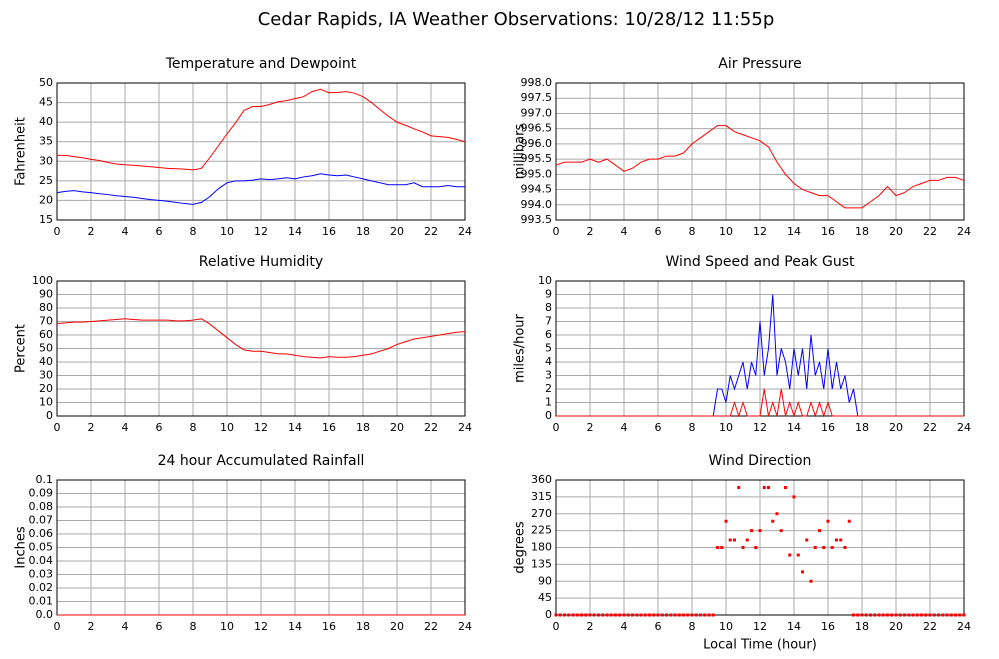 Image resolution: width=999 pixels, height=659 pixels. What do you see at coordinates (541, 513) in the screenshot?
I see `y-tick-label: 270` at bounding box center [541, 513].